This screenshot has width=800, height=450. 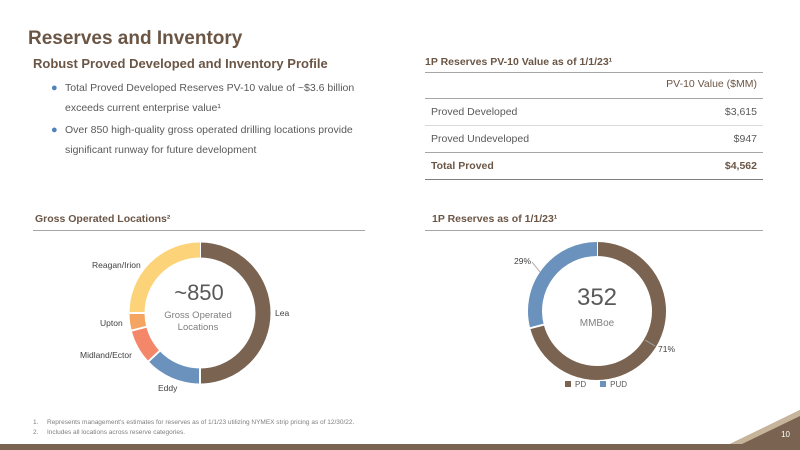 What do you see at coordinates (135, 38) in the screenshot?
I see `page-title: Reserves and Inventory` at bounding box center [135, 38].